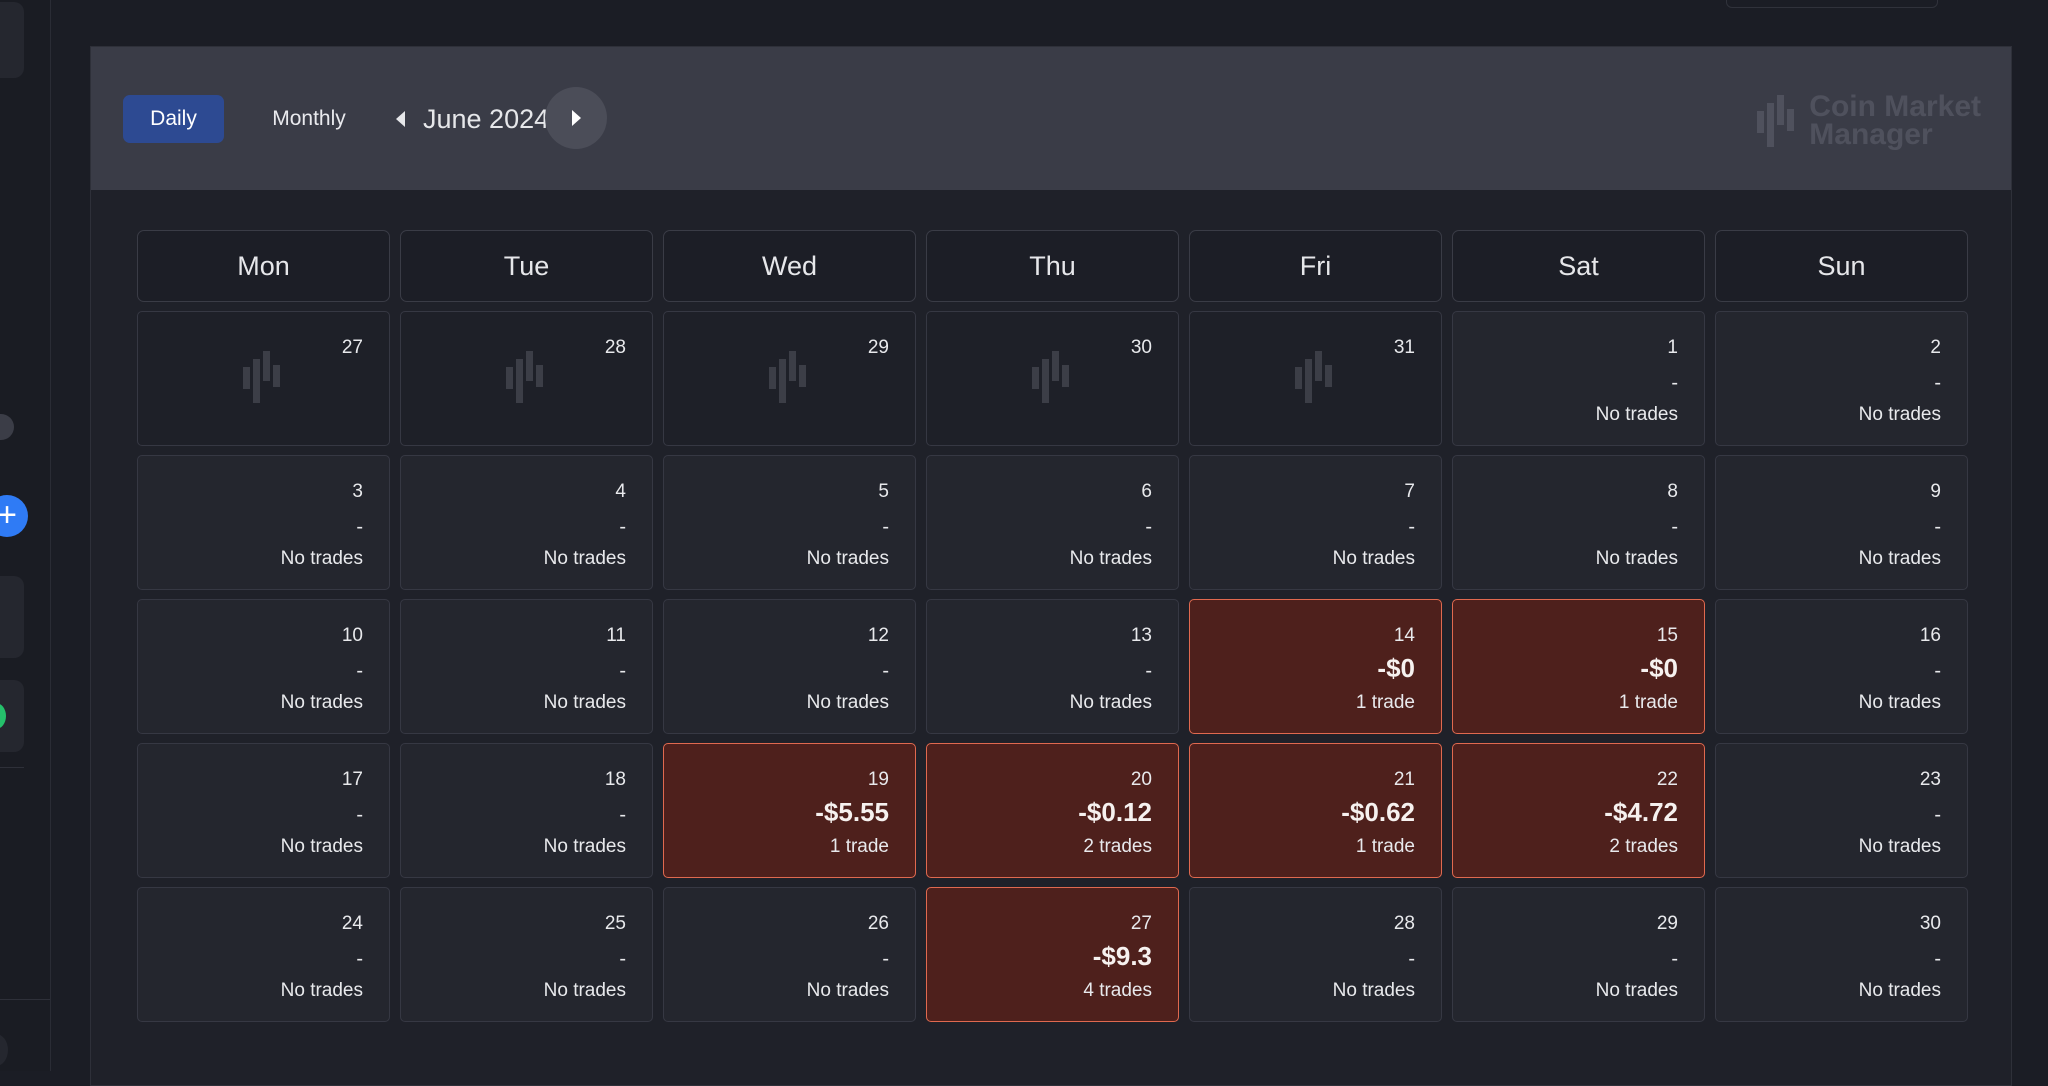  Describe the element at coordinates (1578, 810) in the screenshot. I see `calendar-day-cell-loss: 22 -$4.72 2 trades` at that location.